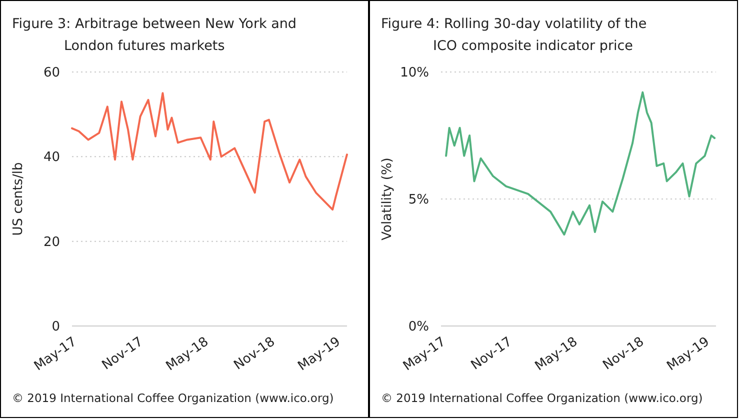 The height and width of the screenshot is (419, 739). I want to click on y-tick-label: 10%, so click(414, 73).